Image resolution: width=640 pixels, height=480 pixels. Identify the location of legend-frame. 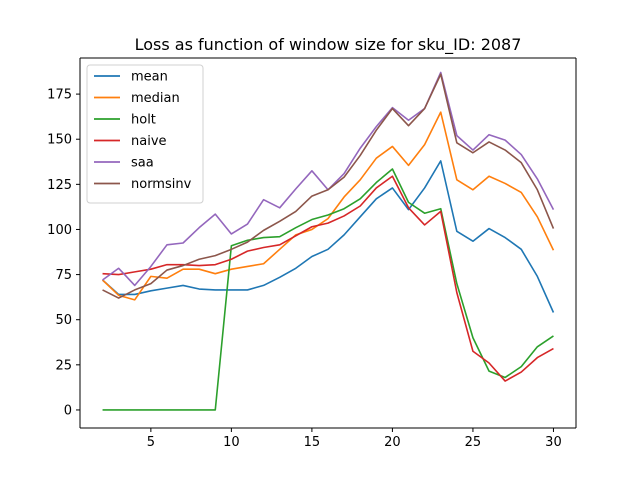
(145, 134).